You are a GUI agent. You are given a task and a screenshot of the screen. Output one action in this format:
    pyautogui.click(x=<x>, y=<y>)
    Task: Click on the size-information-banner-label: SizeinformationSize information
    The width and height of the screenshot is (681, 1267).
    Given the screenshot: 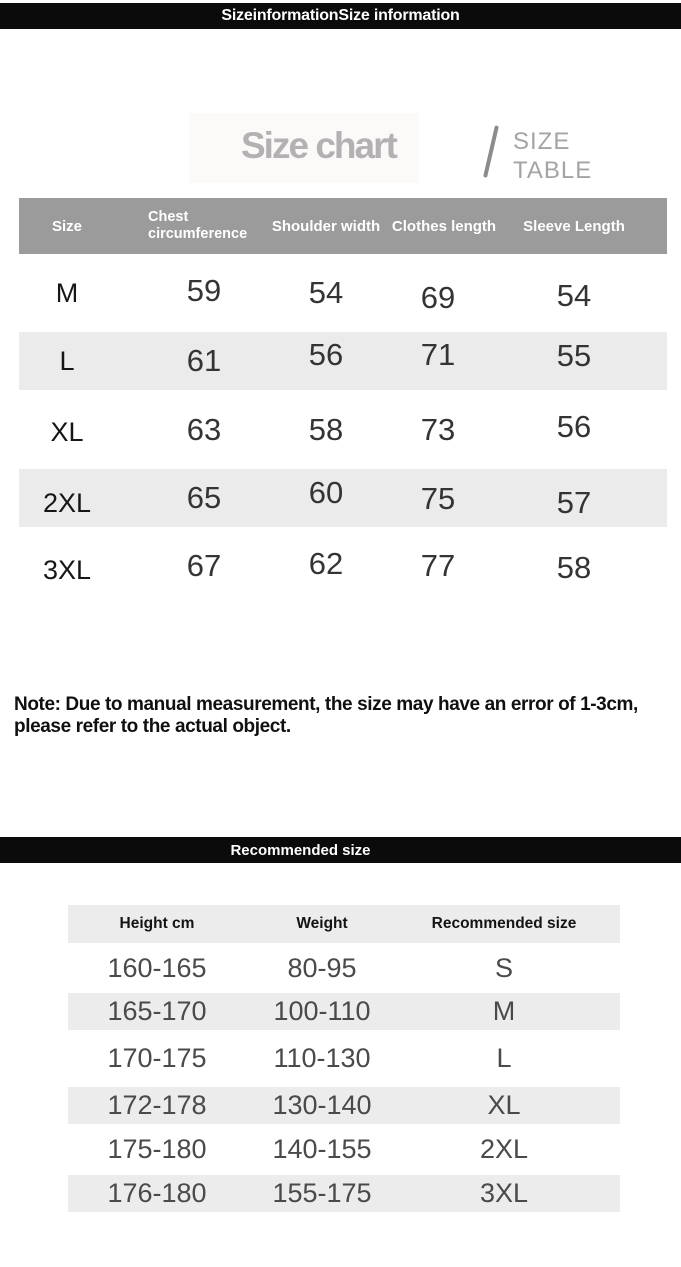 What is the action you would take?
    pyautogui.click(x=340, y=15)
    